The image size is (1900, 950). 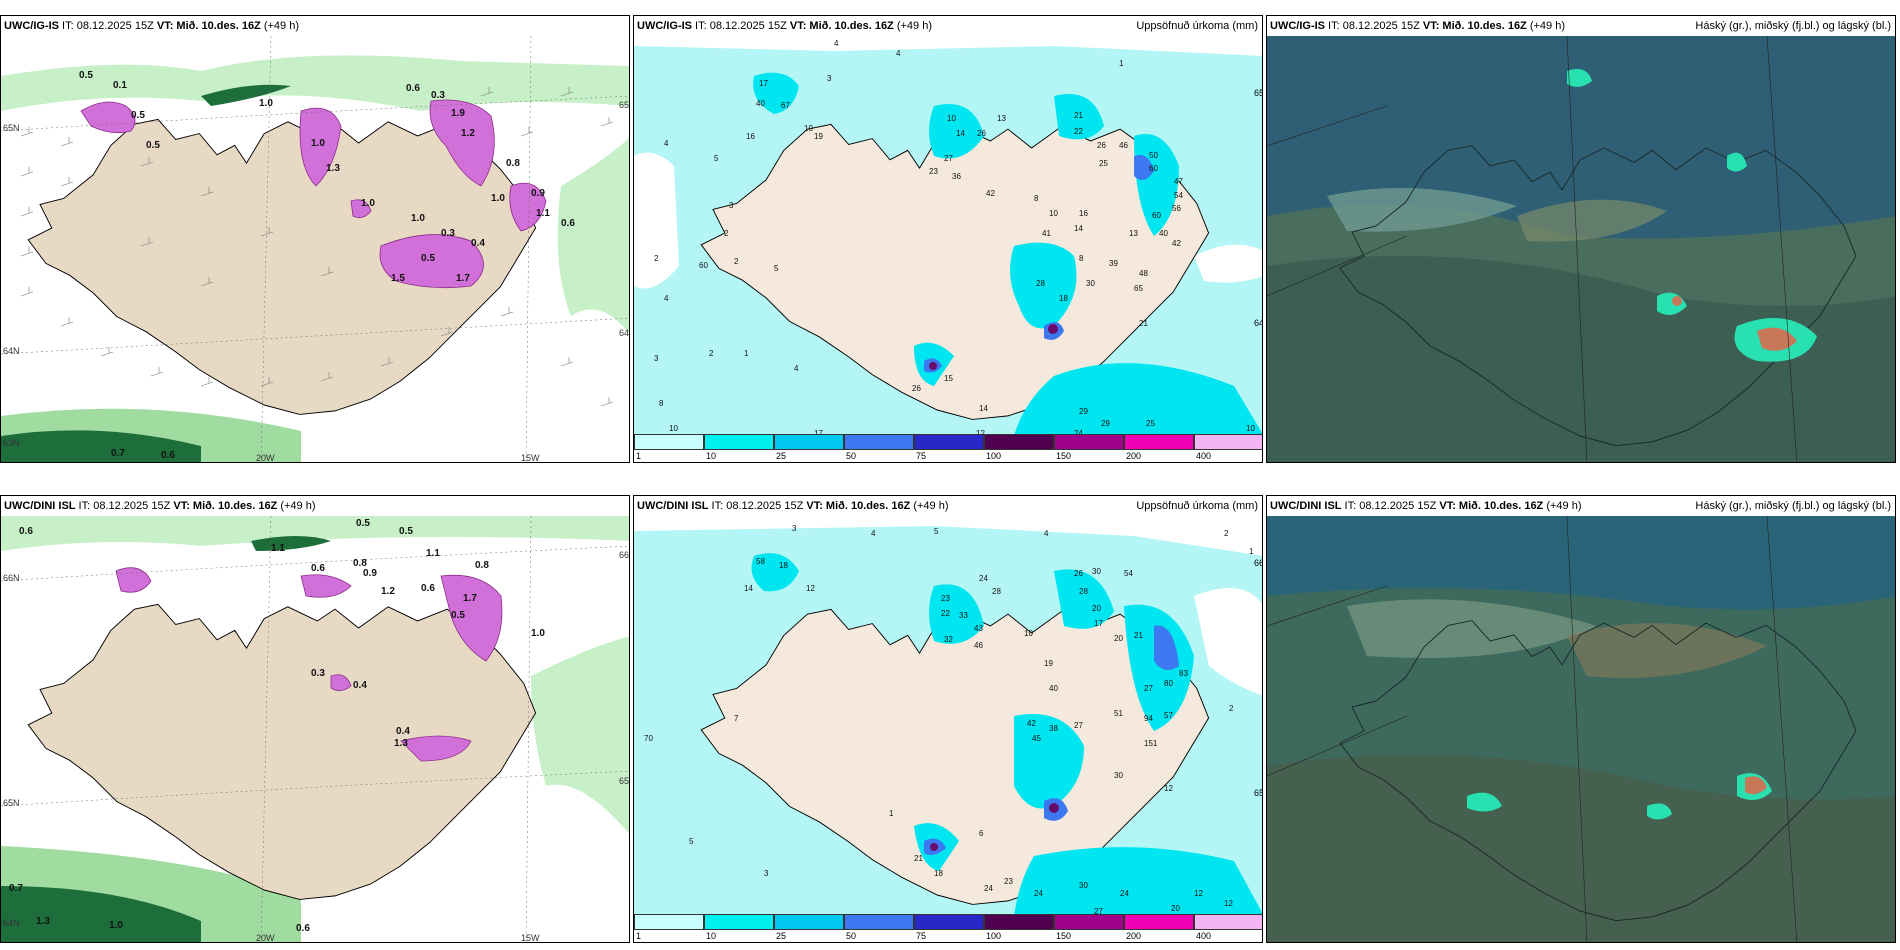 What do you see at coordinates (956, 176) in the screenshot?
I see `svg-text: 36` at bounding box center [956, 176].